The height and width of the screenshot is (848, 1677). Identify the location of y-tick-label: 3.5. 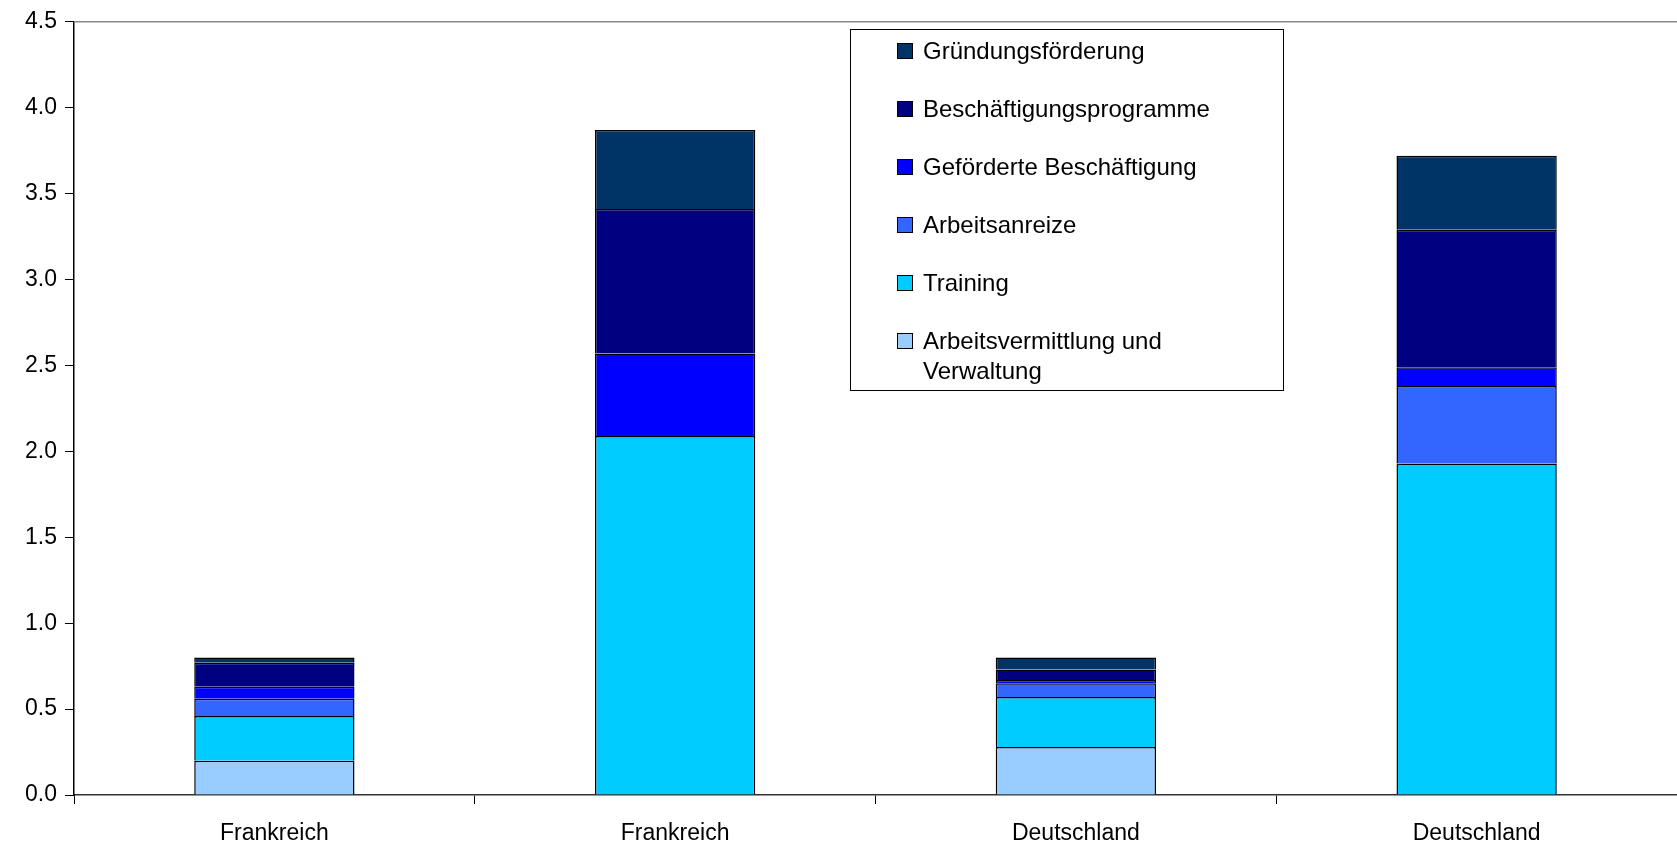
(41, 191).